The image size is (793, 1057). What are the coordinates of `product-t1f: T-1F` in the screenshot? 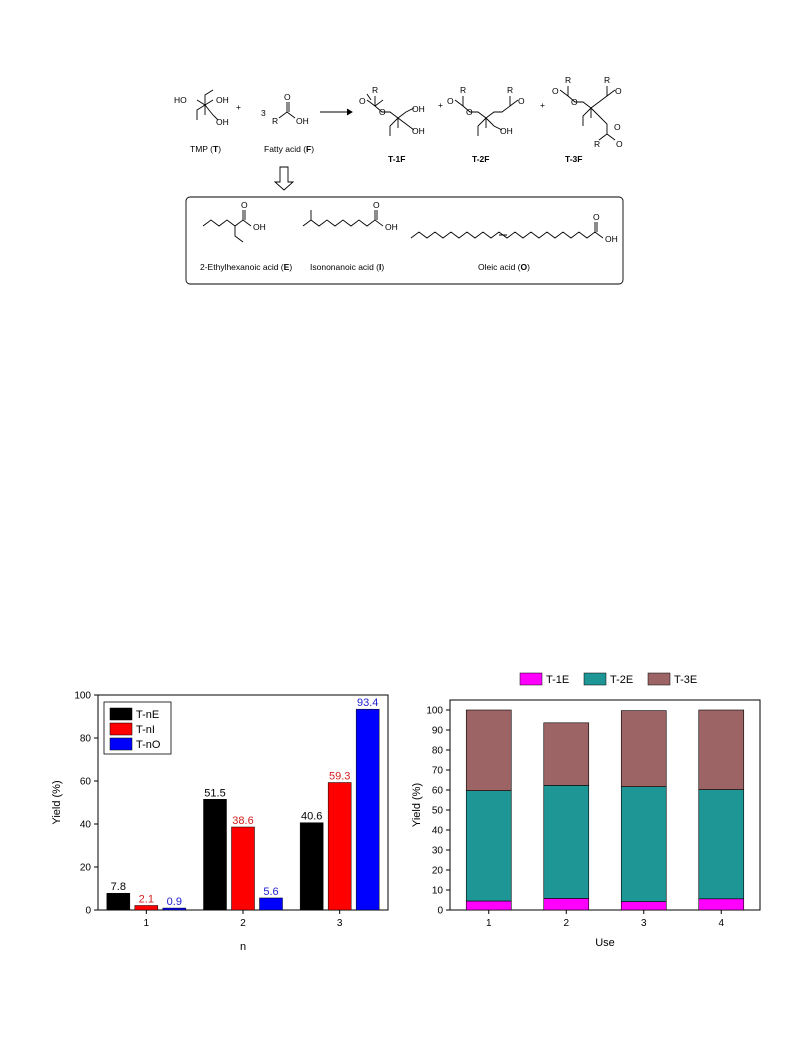 It's located at (396, 159).